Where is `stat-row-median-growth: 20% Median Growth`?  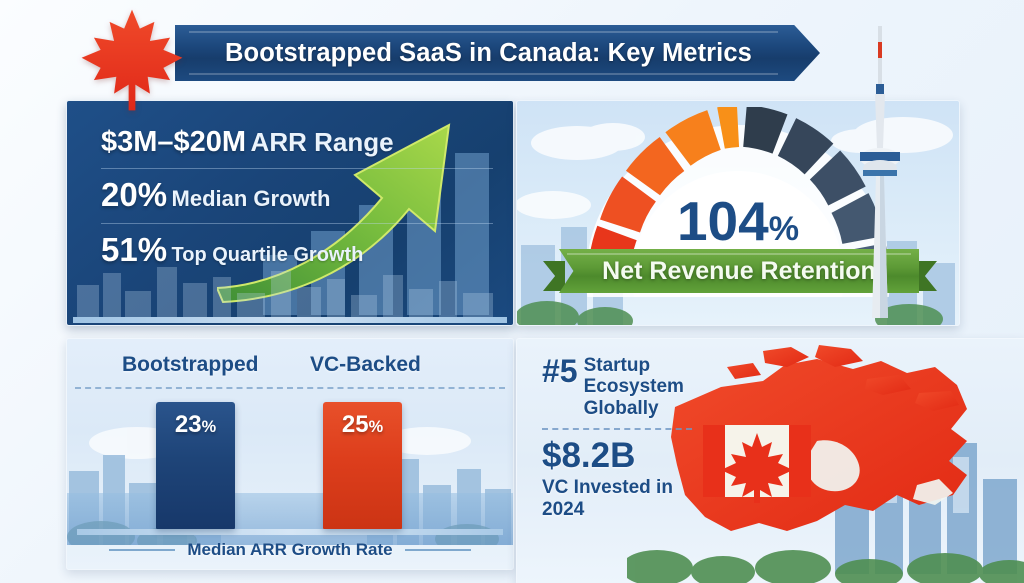
stat-row-median-growth: 20% Median Growth is located at coordinates (297, 195).